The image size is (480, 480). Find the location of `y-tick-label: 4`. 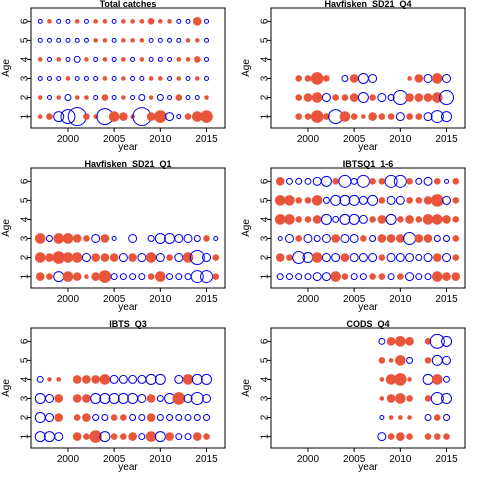

y-tick-label: 4 is located at coordinates (265, 219).